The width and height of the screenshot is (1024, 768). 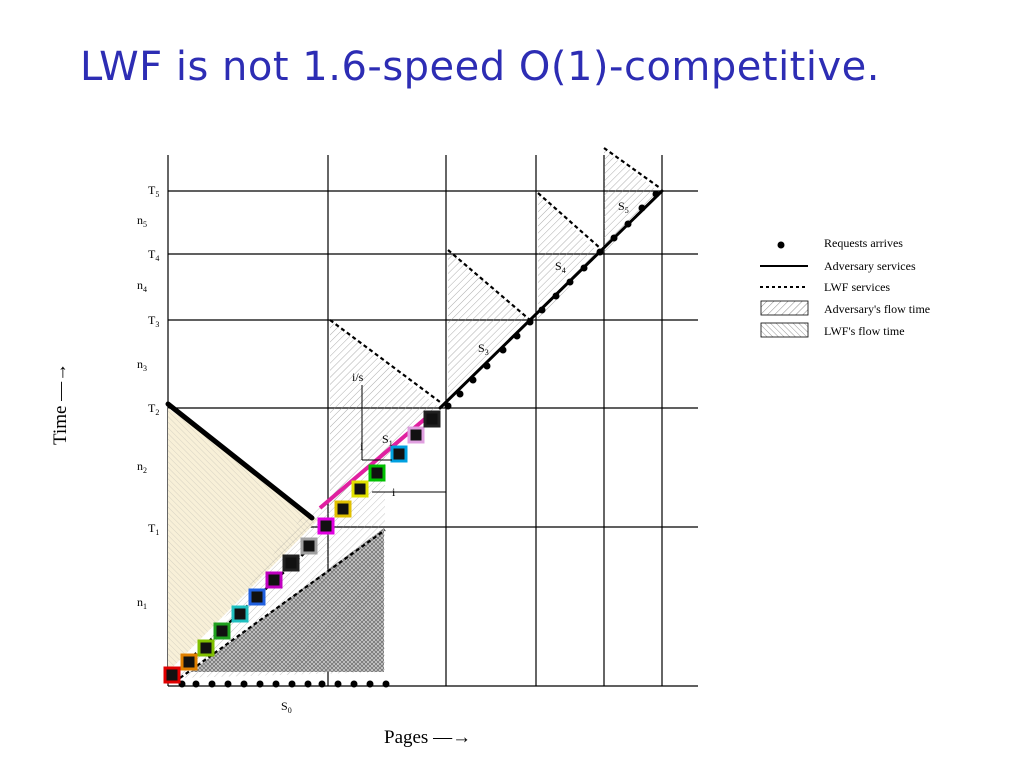 What do you see at coordinates (387, 440) in the screenshot?
I see `segment-label: S1` at bounding box center [387, 440].